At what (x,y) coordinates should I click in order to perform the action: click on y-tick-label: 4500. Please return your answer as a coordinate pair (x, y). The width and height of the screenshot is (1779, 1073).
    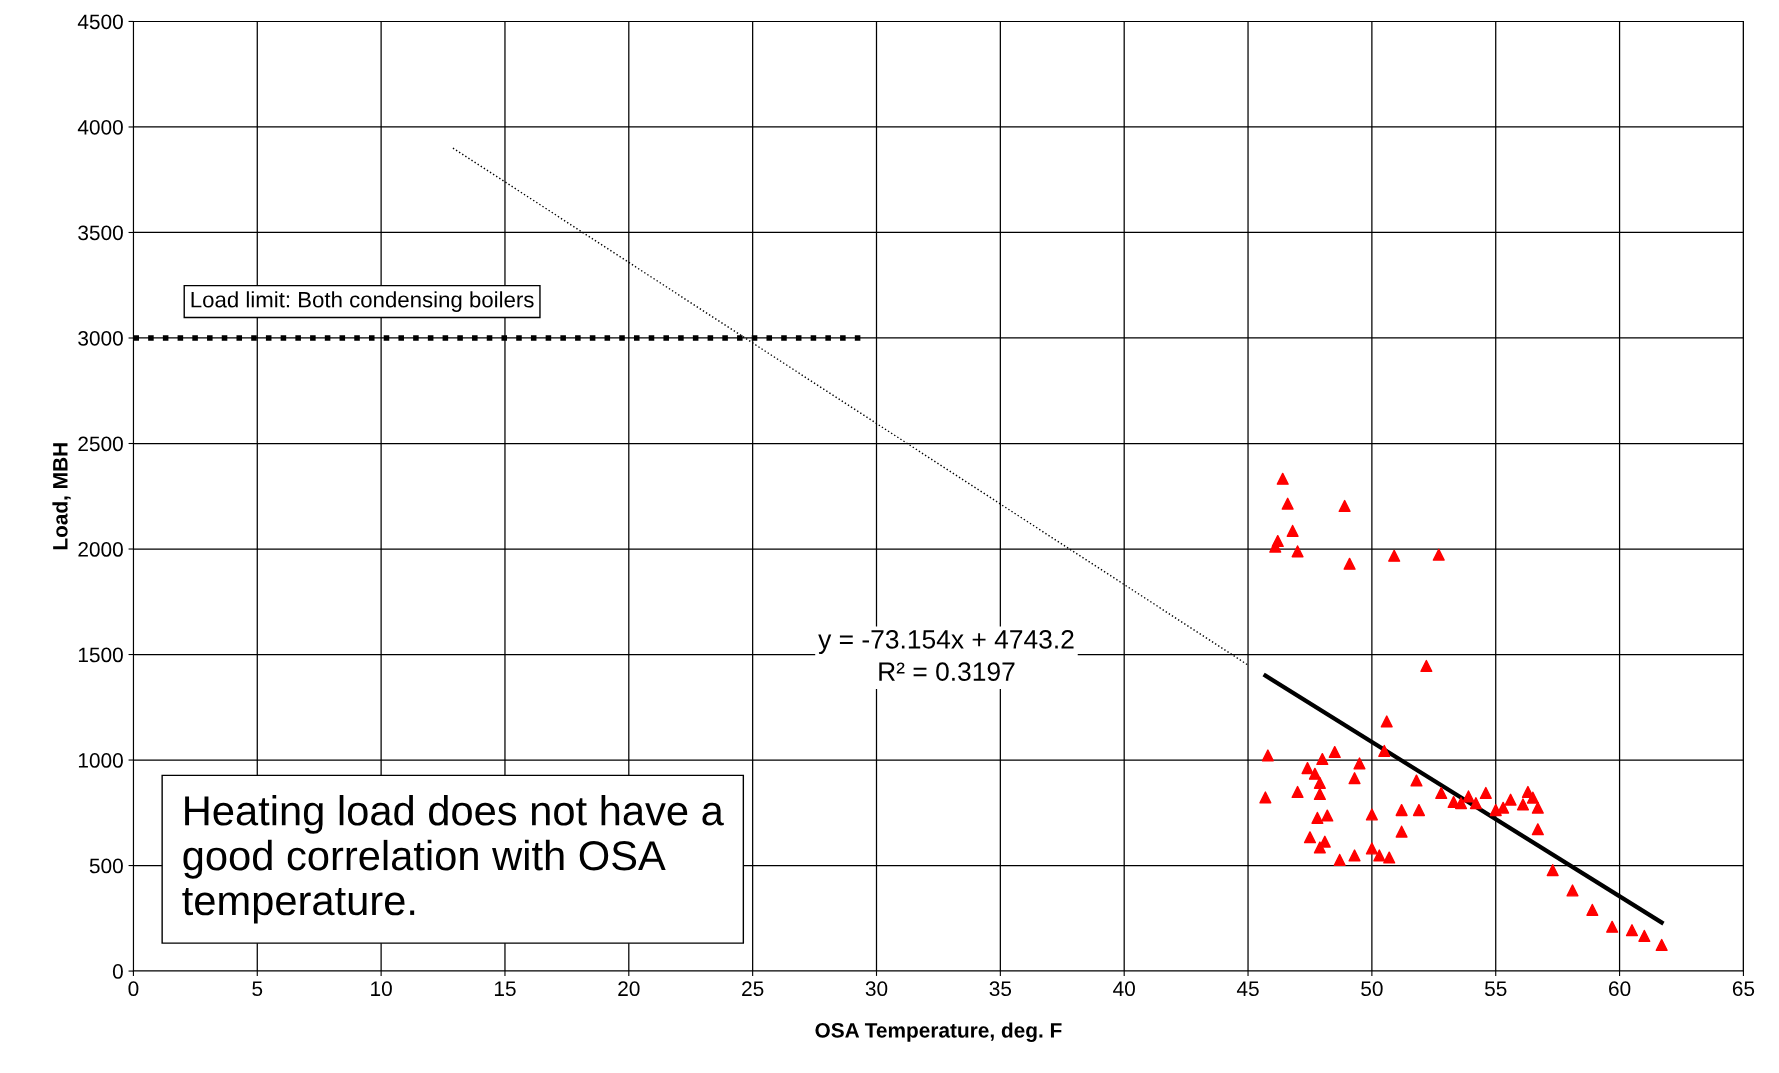
    Looking at the image, I should click on (100, 22).